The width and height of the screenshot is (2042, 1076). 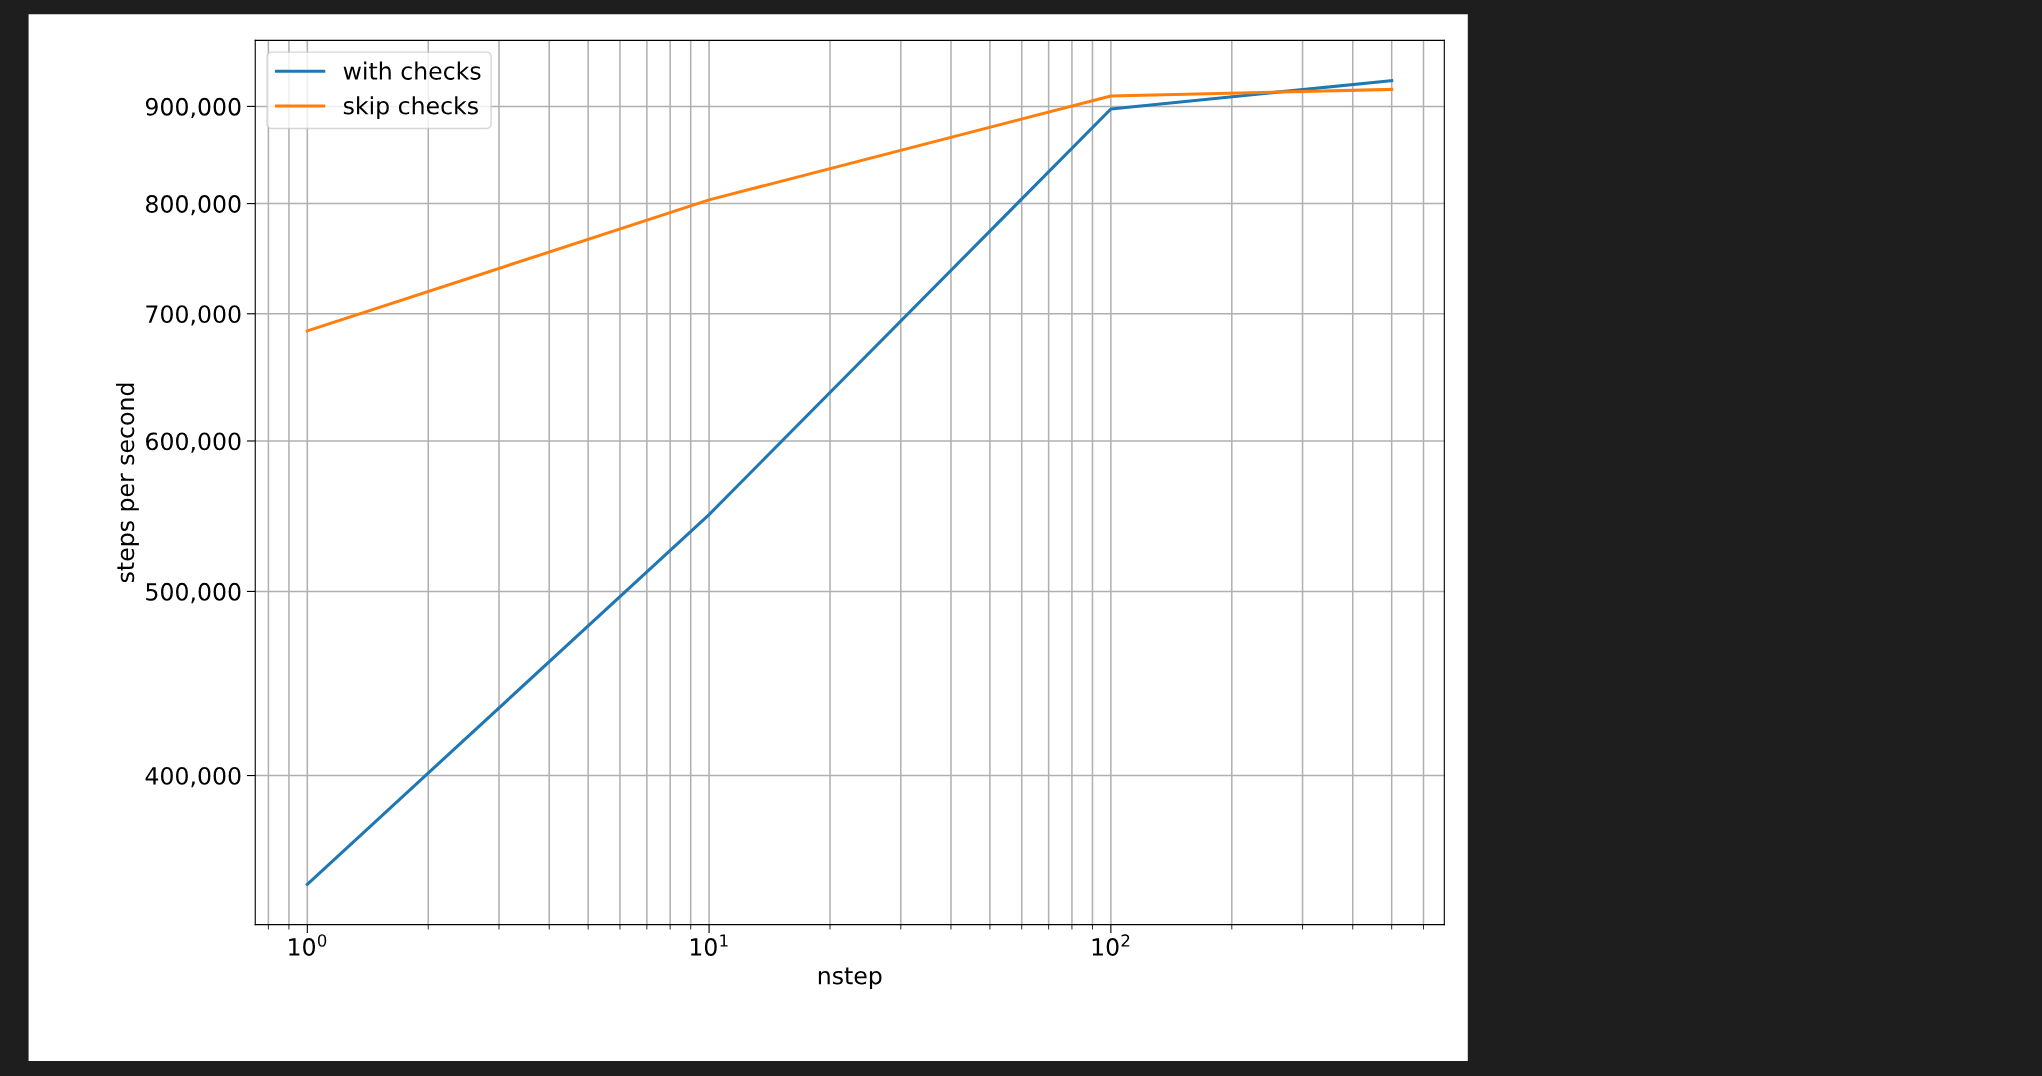 I want to click on y-axis-title: steps per second, so click(x=127, y=483).